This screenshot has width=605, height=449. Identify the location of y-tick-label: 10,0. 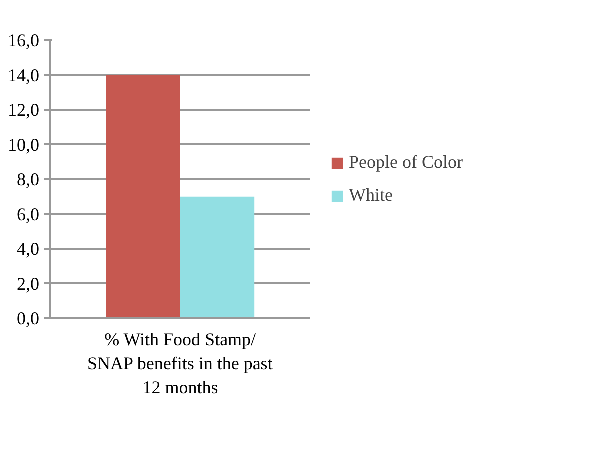
(24, 144).